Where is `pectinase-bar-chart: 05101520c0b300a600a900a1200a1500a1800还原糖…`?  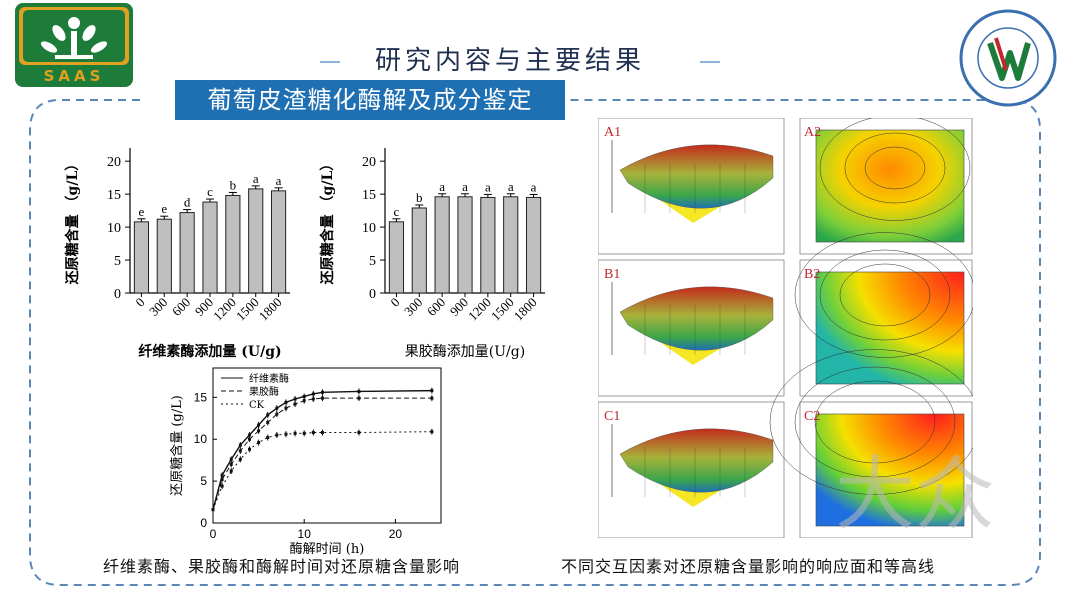
pectinase-bar-chart: 05101520c0b300a600a900a1200a1500a1800还原糖… is located at coordinates (432, 254).